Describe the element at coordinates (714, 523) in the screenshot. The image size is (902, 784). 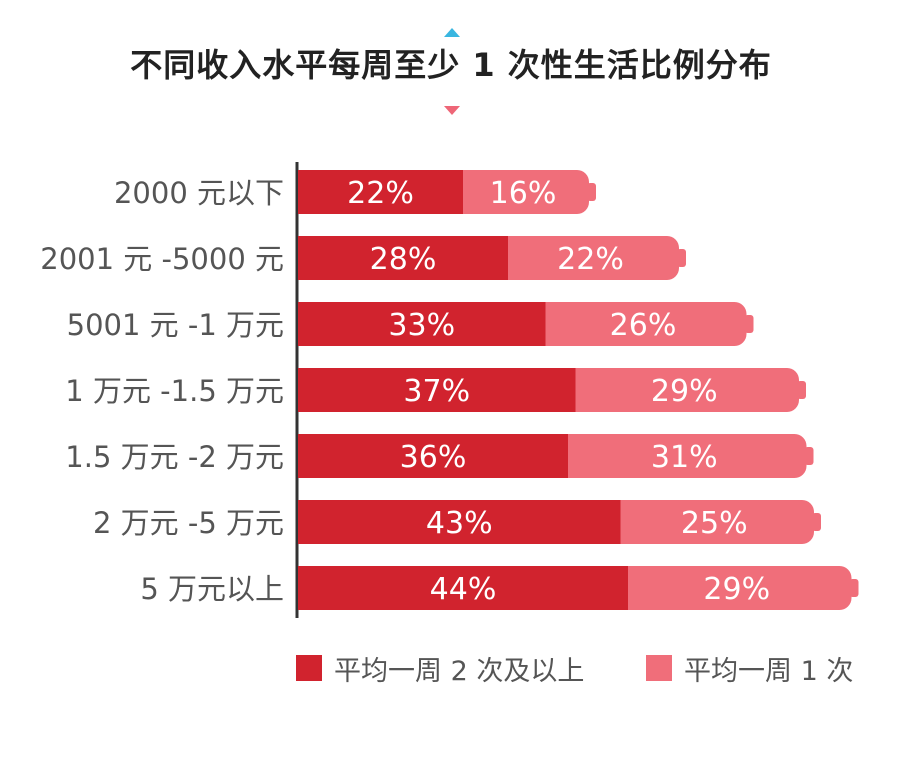
I see `data-label-series-2: 25%` at that location.